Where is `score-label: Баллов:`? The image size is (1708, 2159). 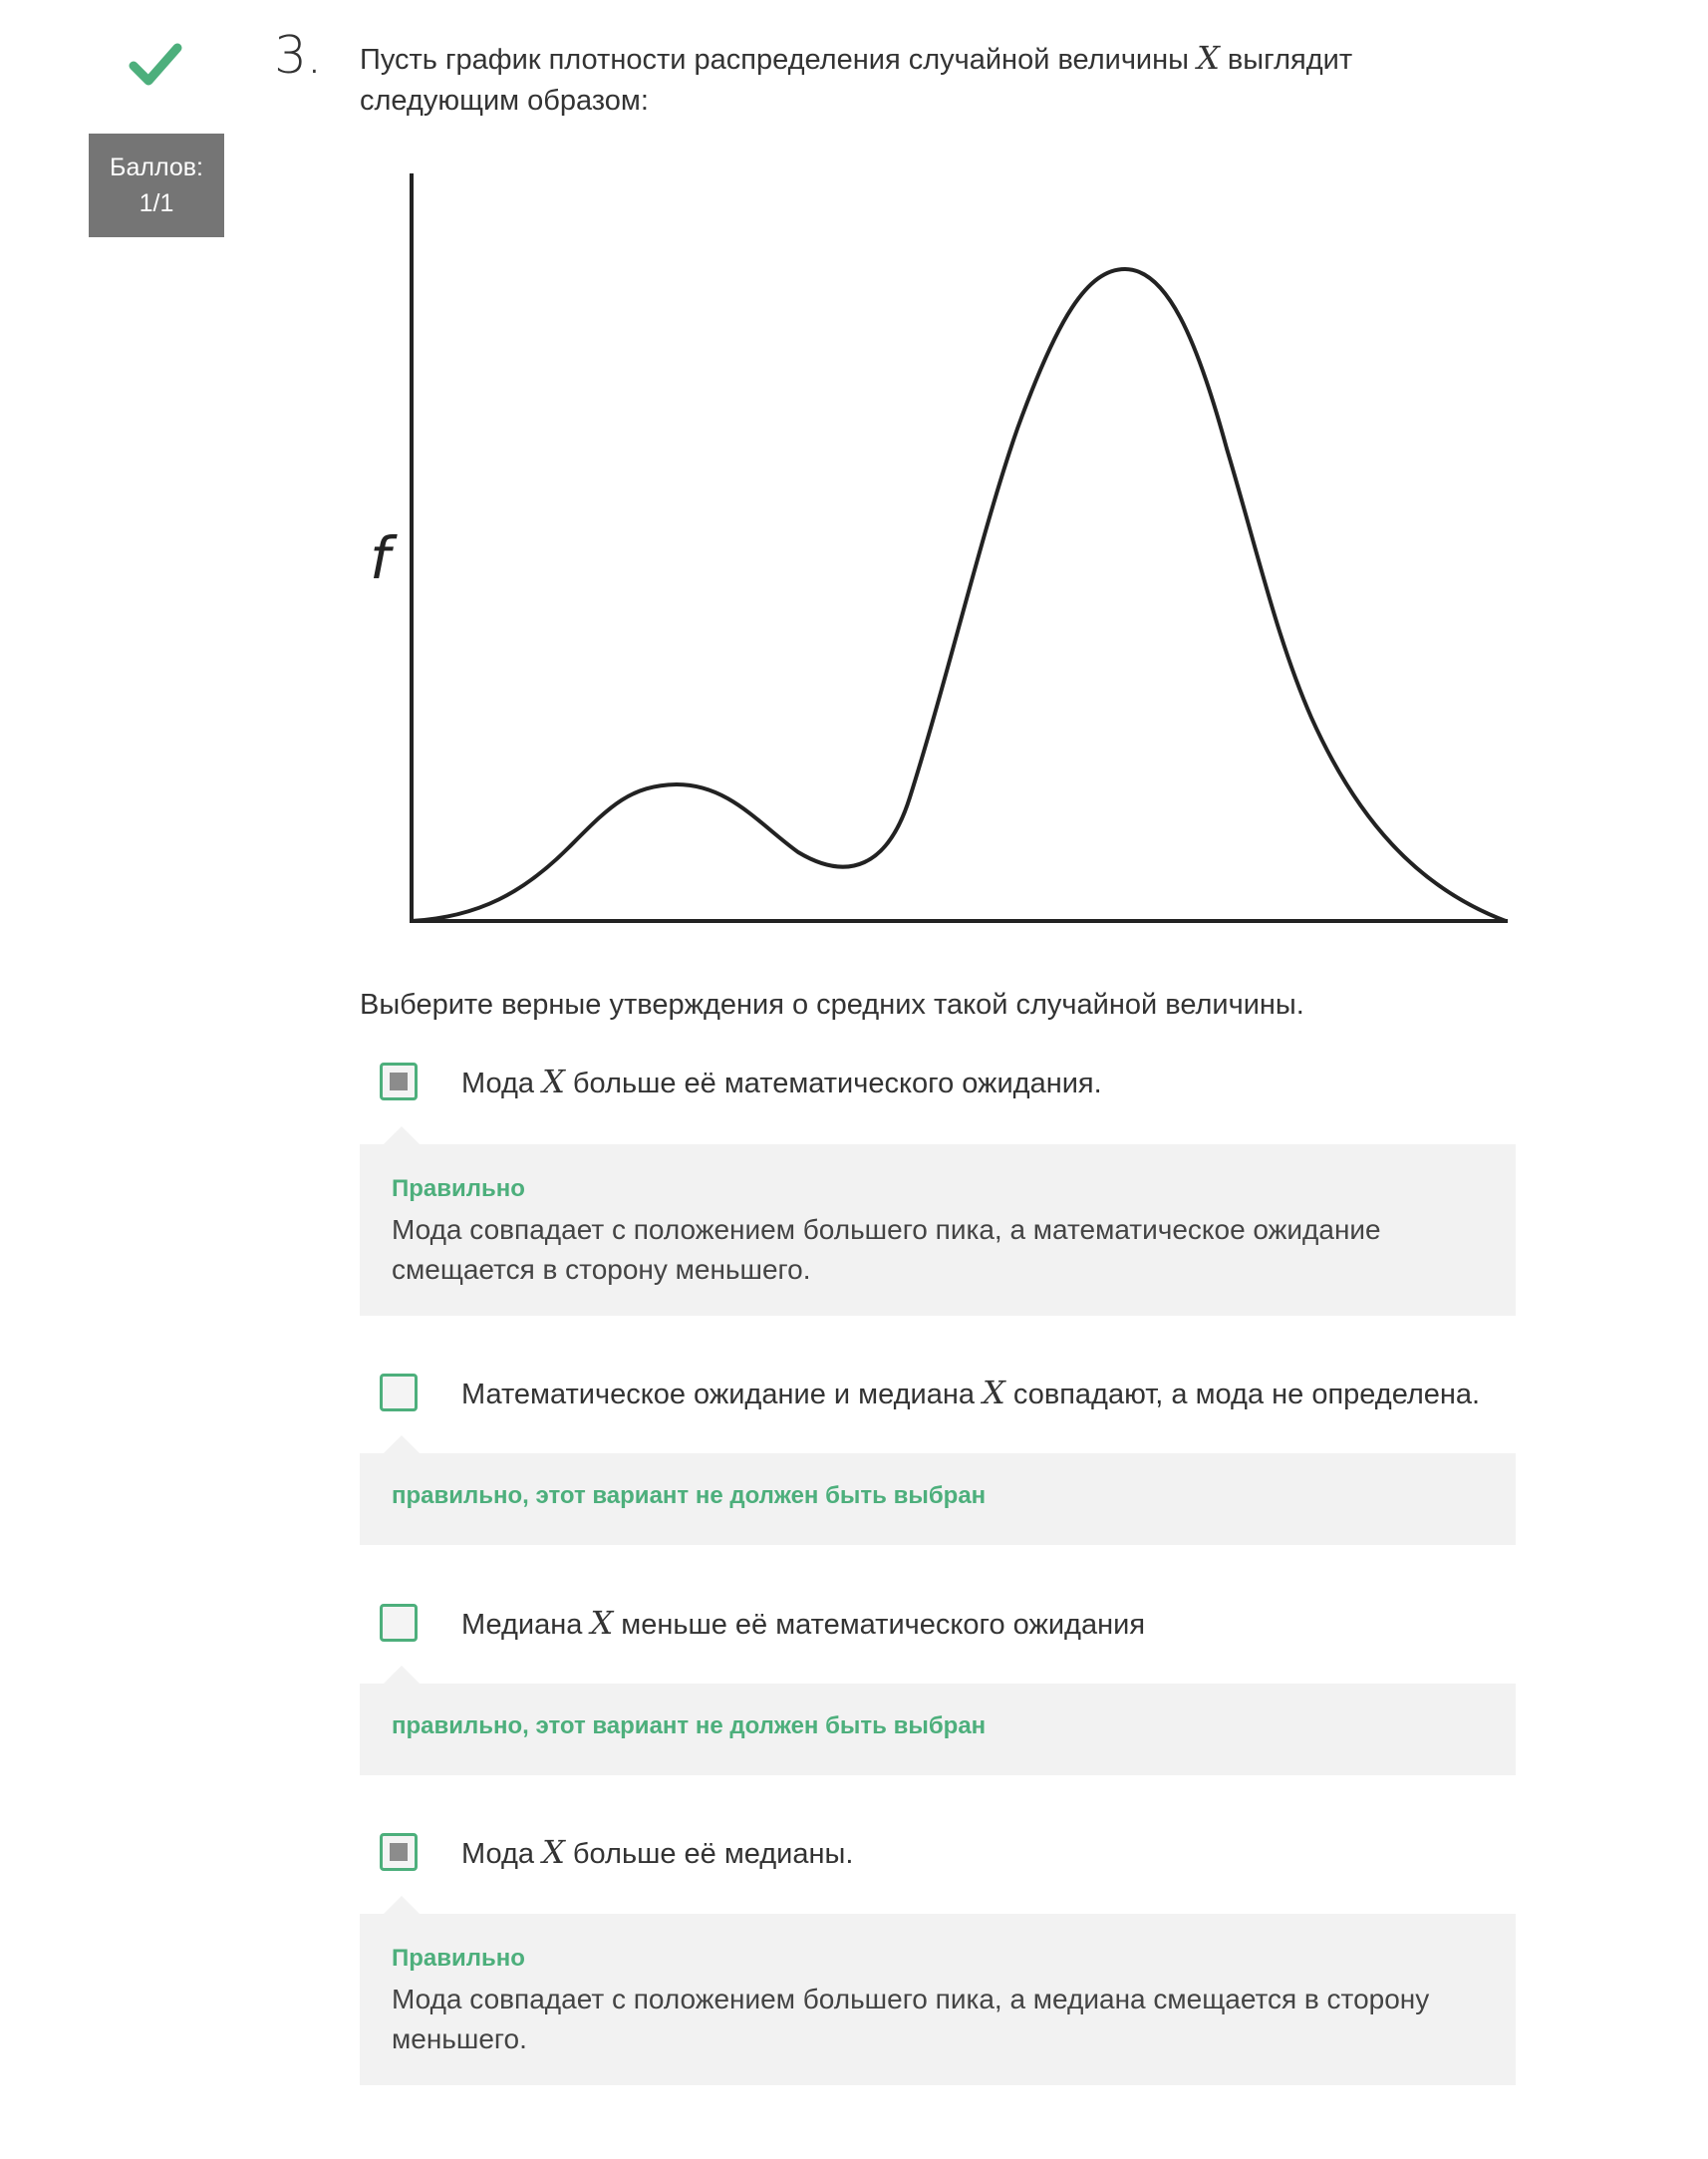
score-label: Баллов: is located at coordinates (156, 167).